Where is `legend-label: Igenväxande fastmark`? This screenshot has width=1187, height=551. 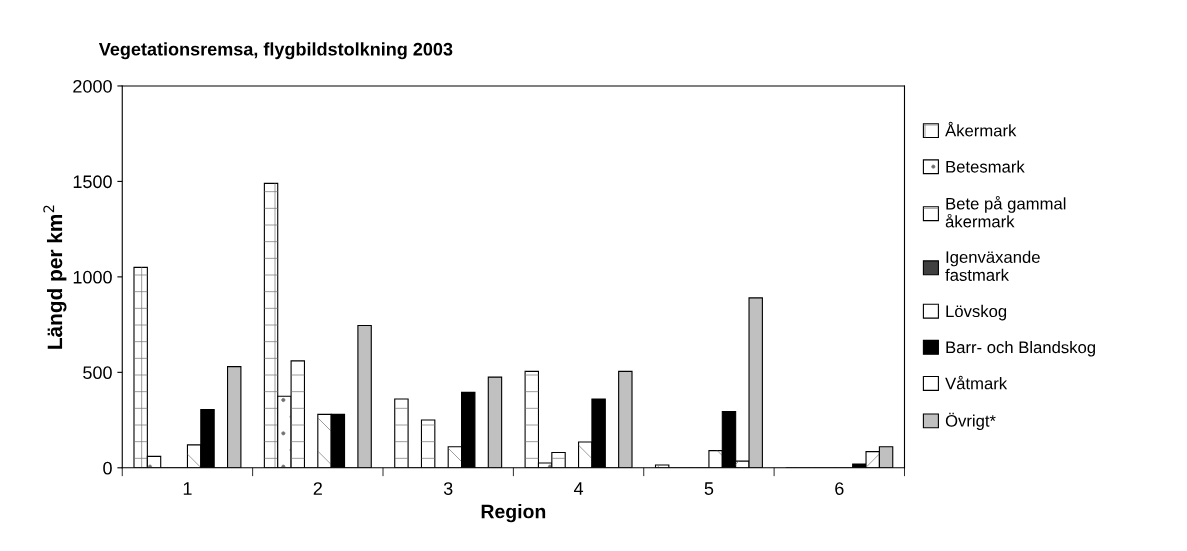 legend-label: Igenväxande fastmark is located at coordinates (992, 265).